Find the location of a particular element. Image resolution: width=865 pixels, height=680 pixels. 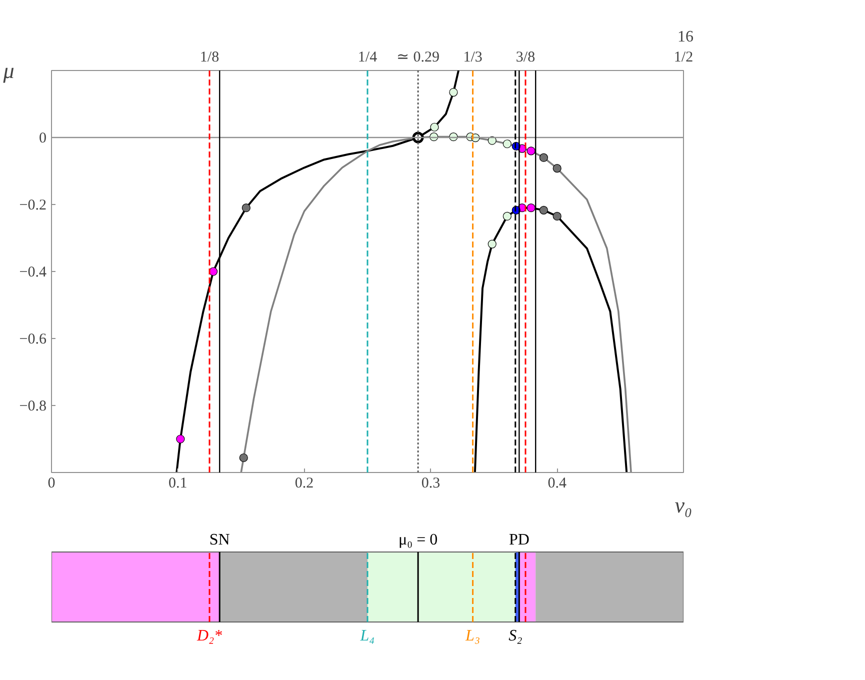

ref-line-label: PD is located at coordinates (519, 540).